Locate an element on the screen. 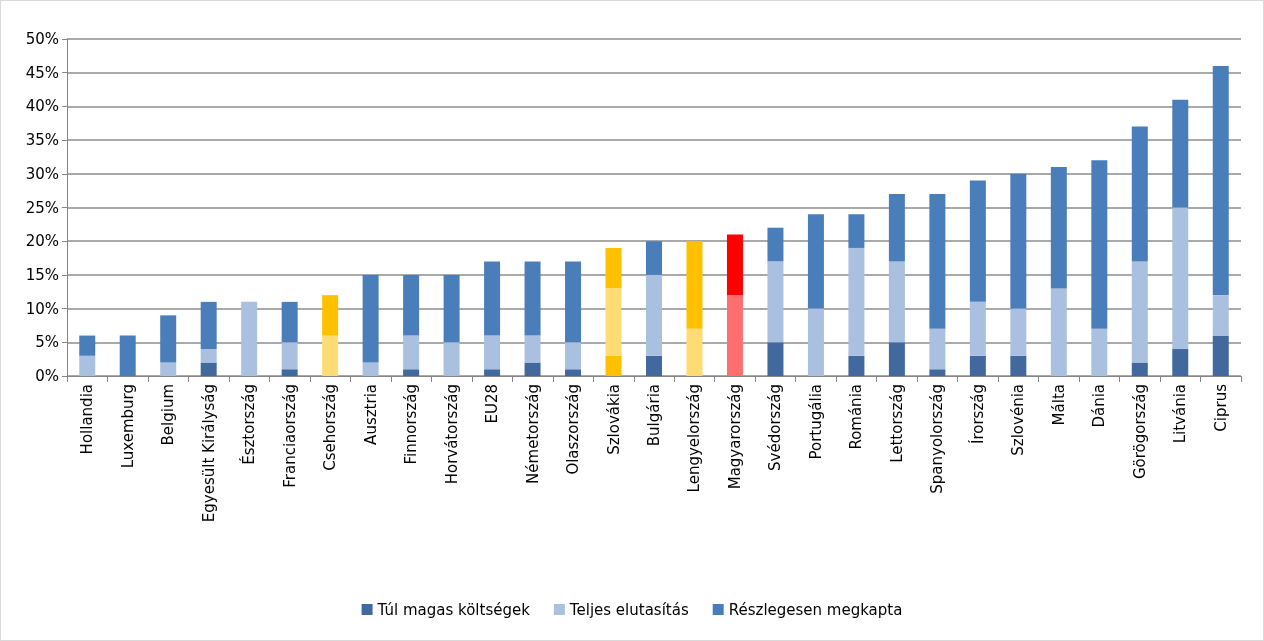  x-tick-label: Észtország is located at coordinates (249, 424).